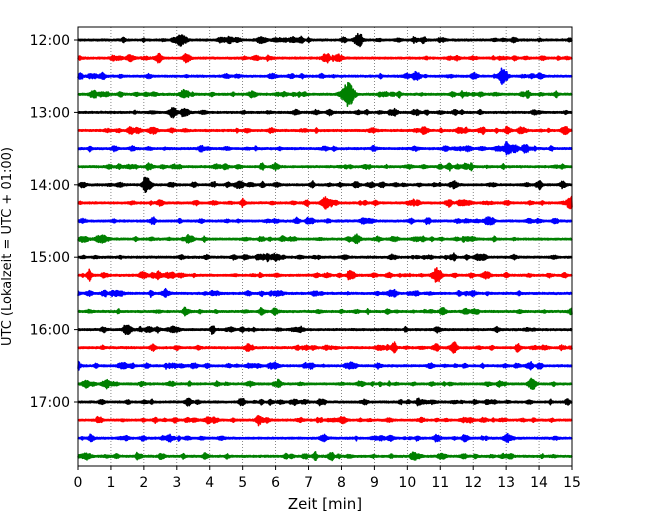  What do you see at coordinates (308, 483) in the screenshot?
I see `x-tick-label: 7` at bounding box center [308, 483].